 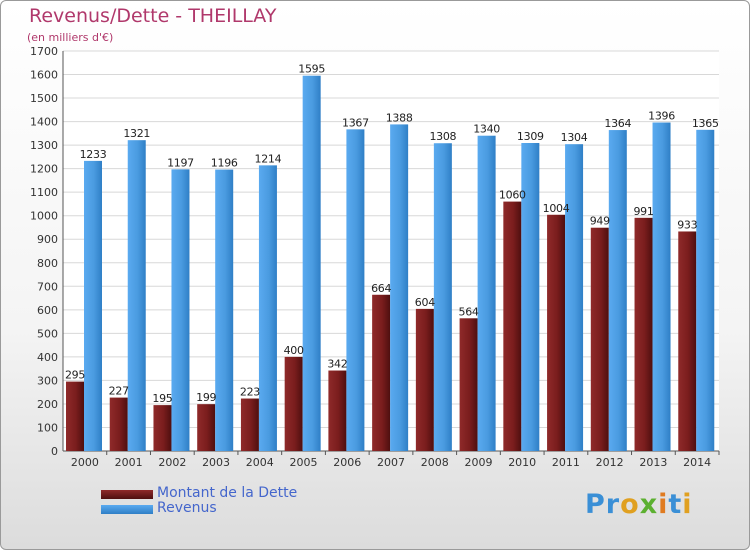 What do you see at coordinates (595, 504) in the screenshot?
I see `logo-letter: P` at bounding box center [595, 504].